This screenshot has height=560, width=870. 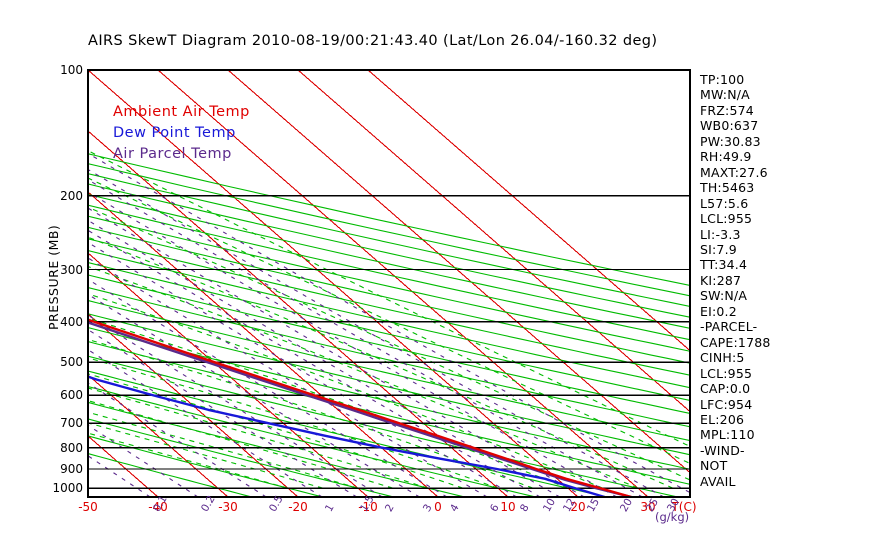 I want to click on sounding-index: MAXT:27.6, so click(x=734, y=172).